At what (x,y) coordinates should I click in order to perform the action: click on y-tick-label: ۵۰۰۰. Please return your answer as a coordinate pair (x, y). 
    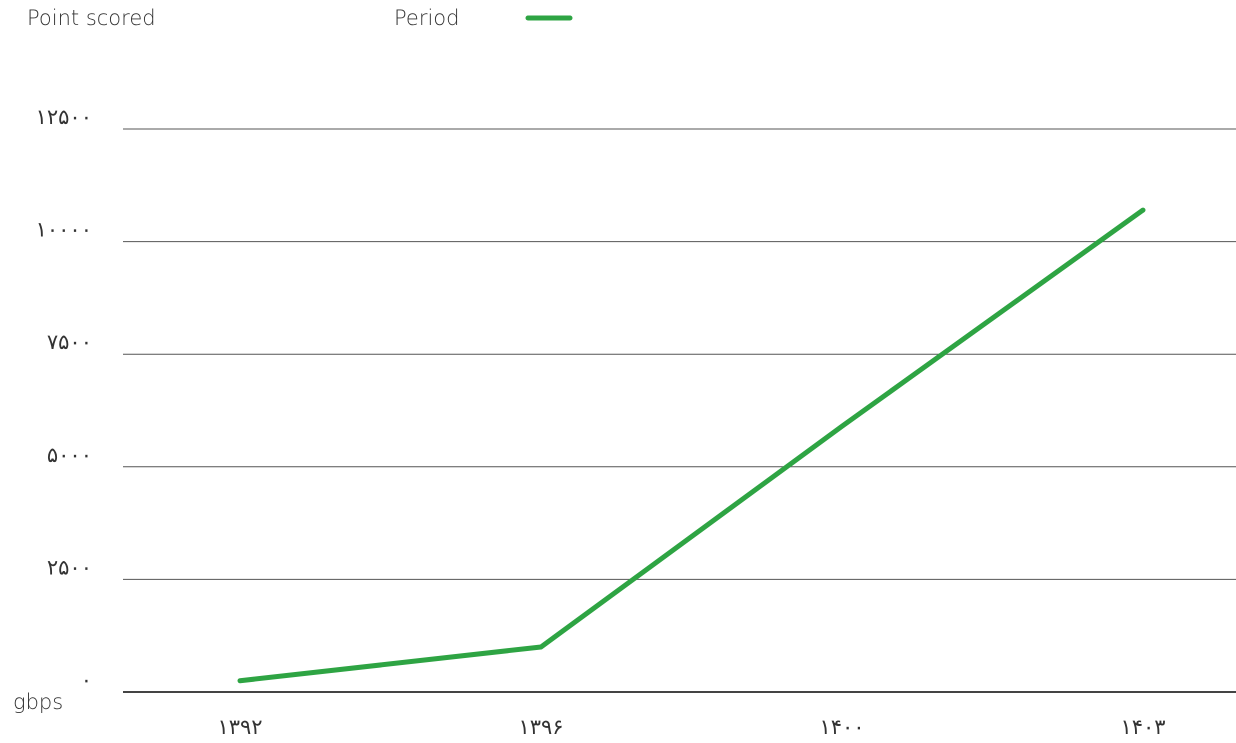
    Looking at the image, I should click on (69, 455).